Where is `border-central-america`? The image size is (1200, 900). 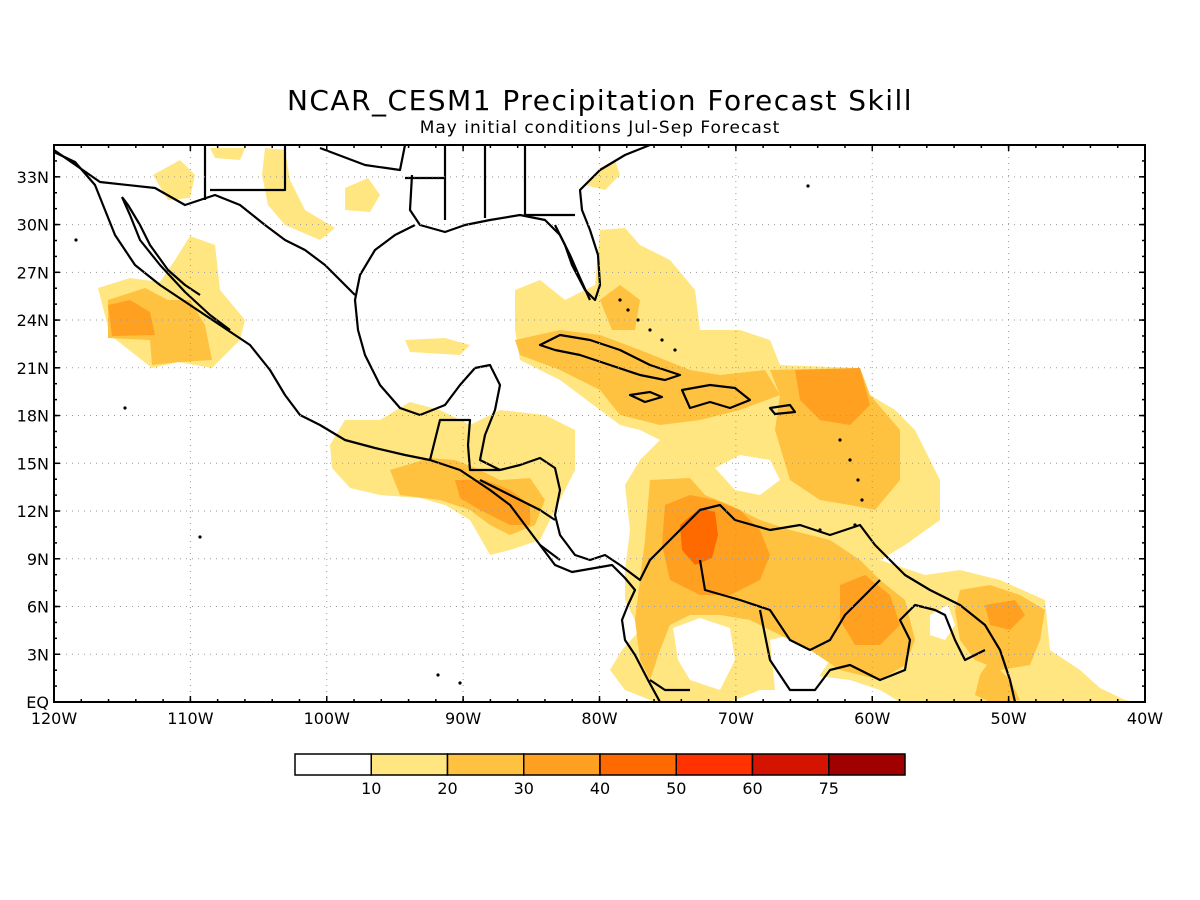
border-central-america is located at coordinates (494, 489).